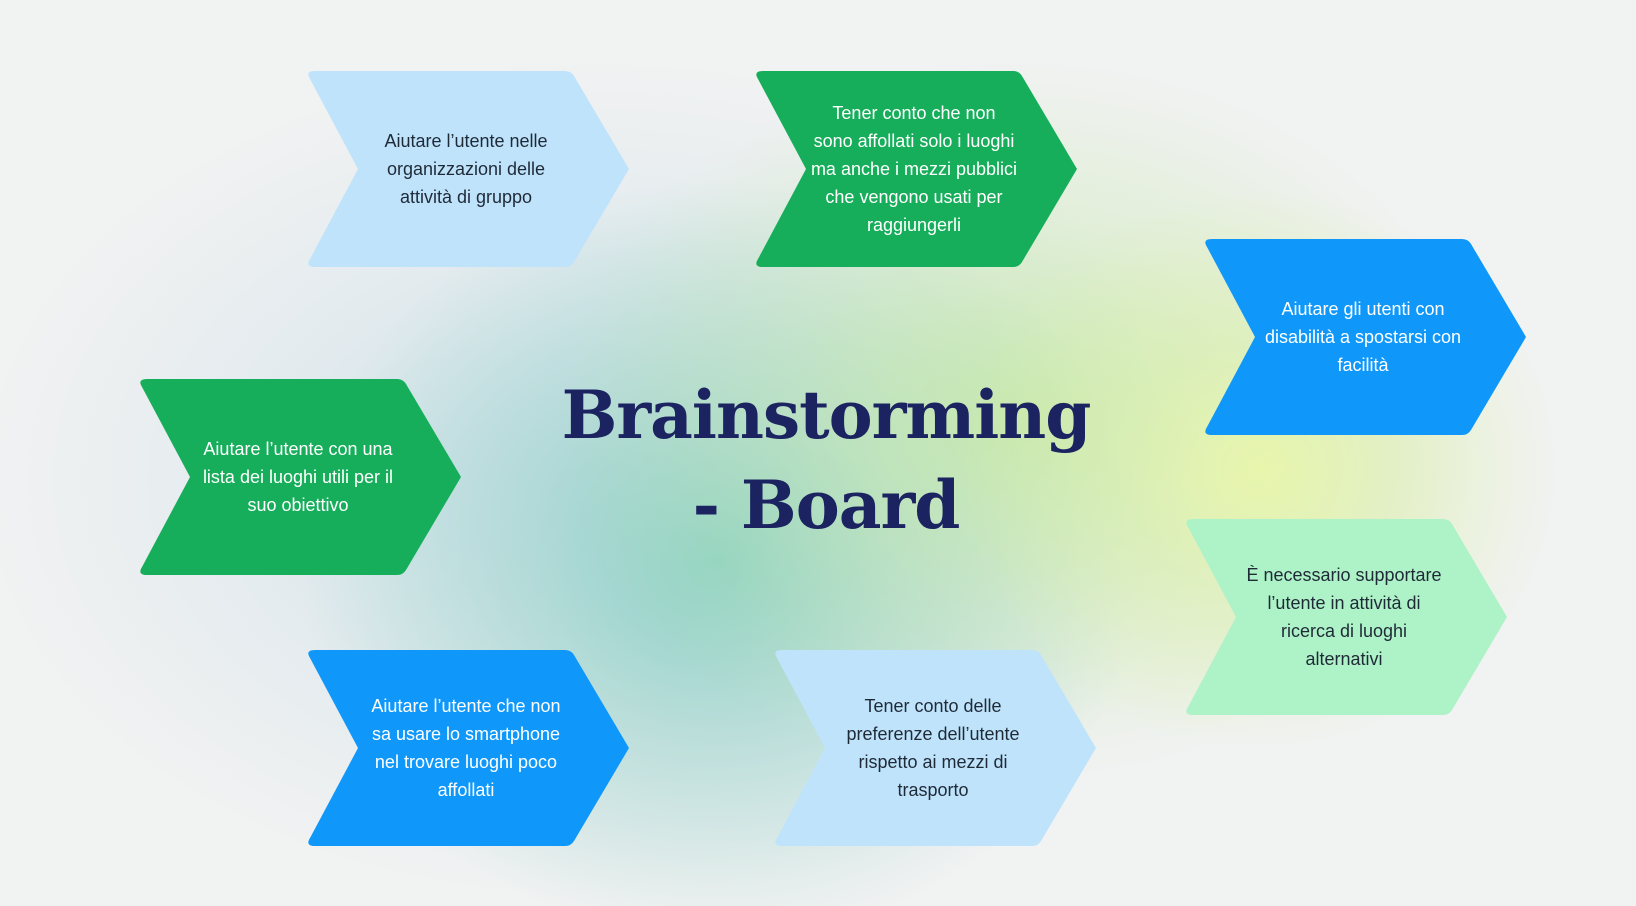 This screenshot has width=1636, height=906. Describe the element at coordinates (826, 505) in the screenshot. I see `board-title-line-2: - Board` at that location.